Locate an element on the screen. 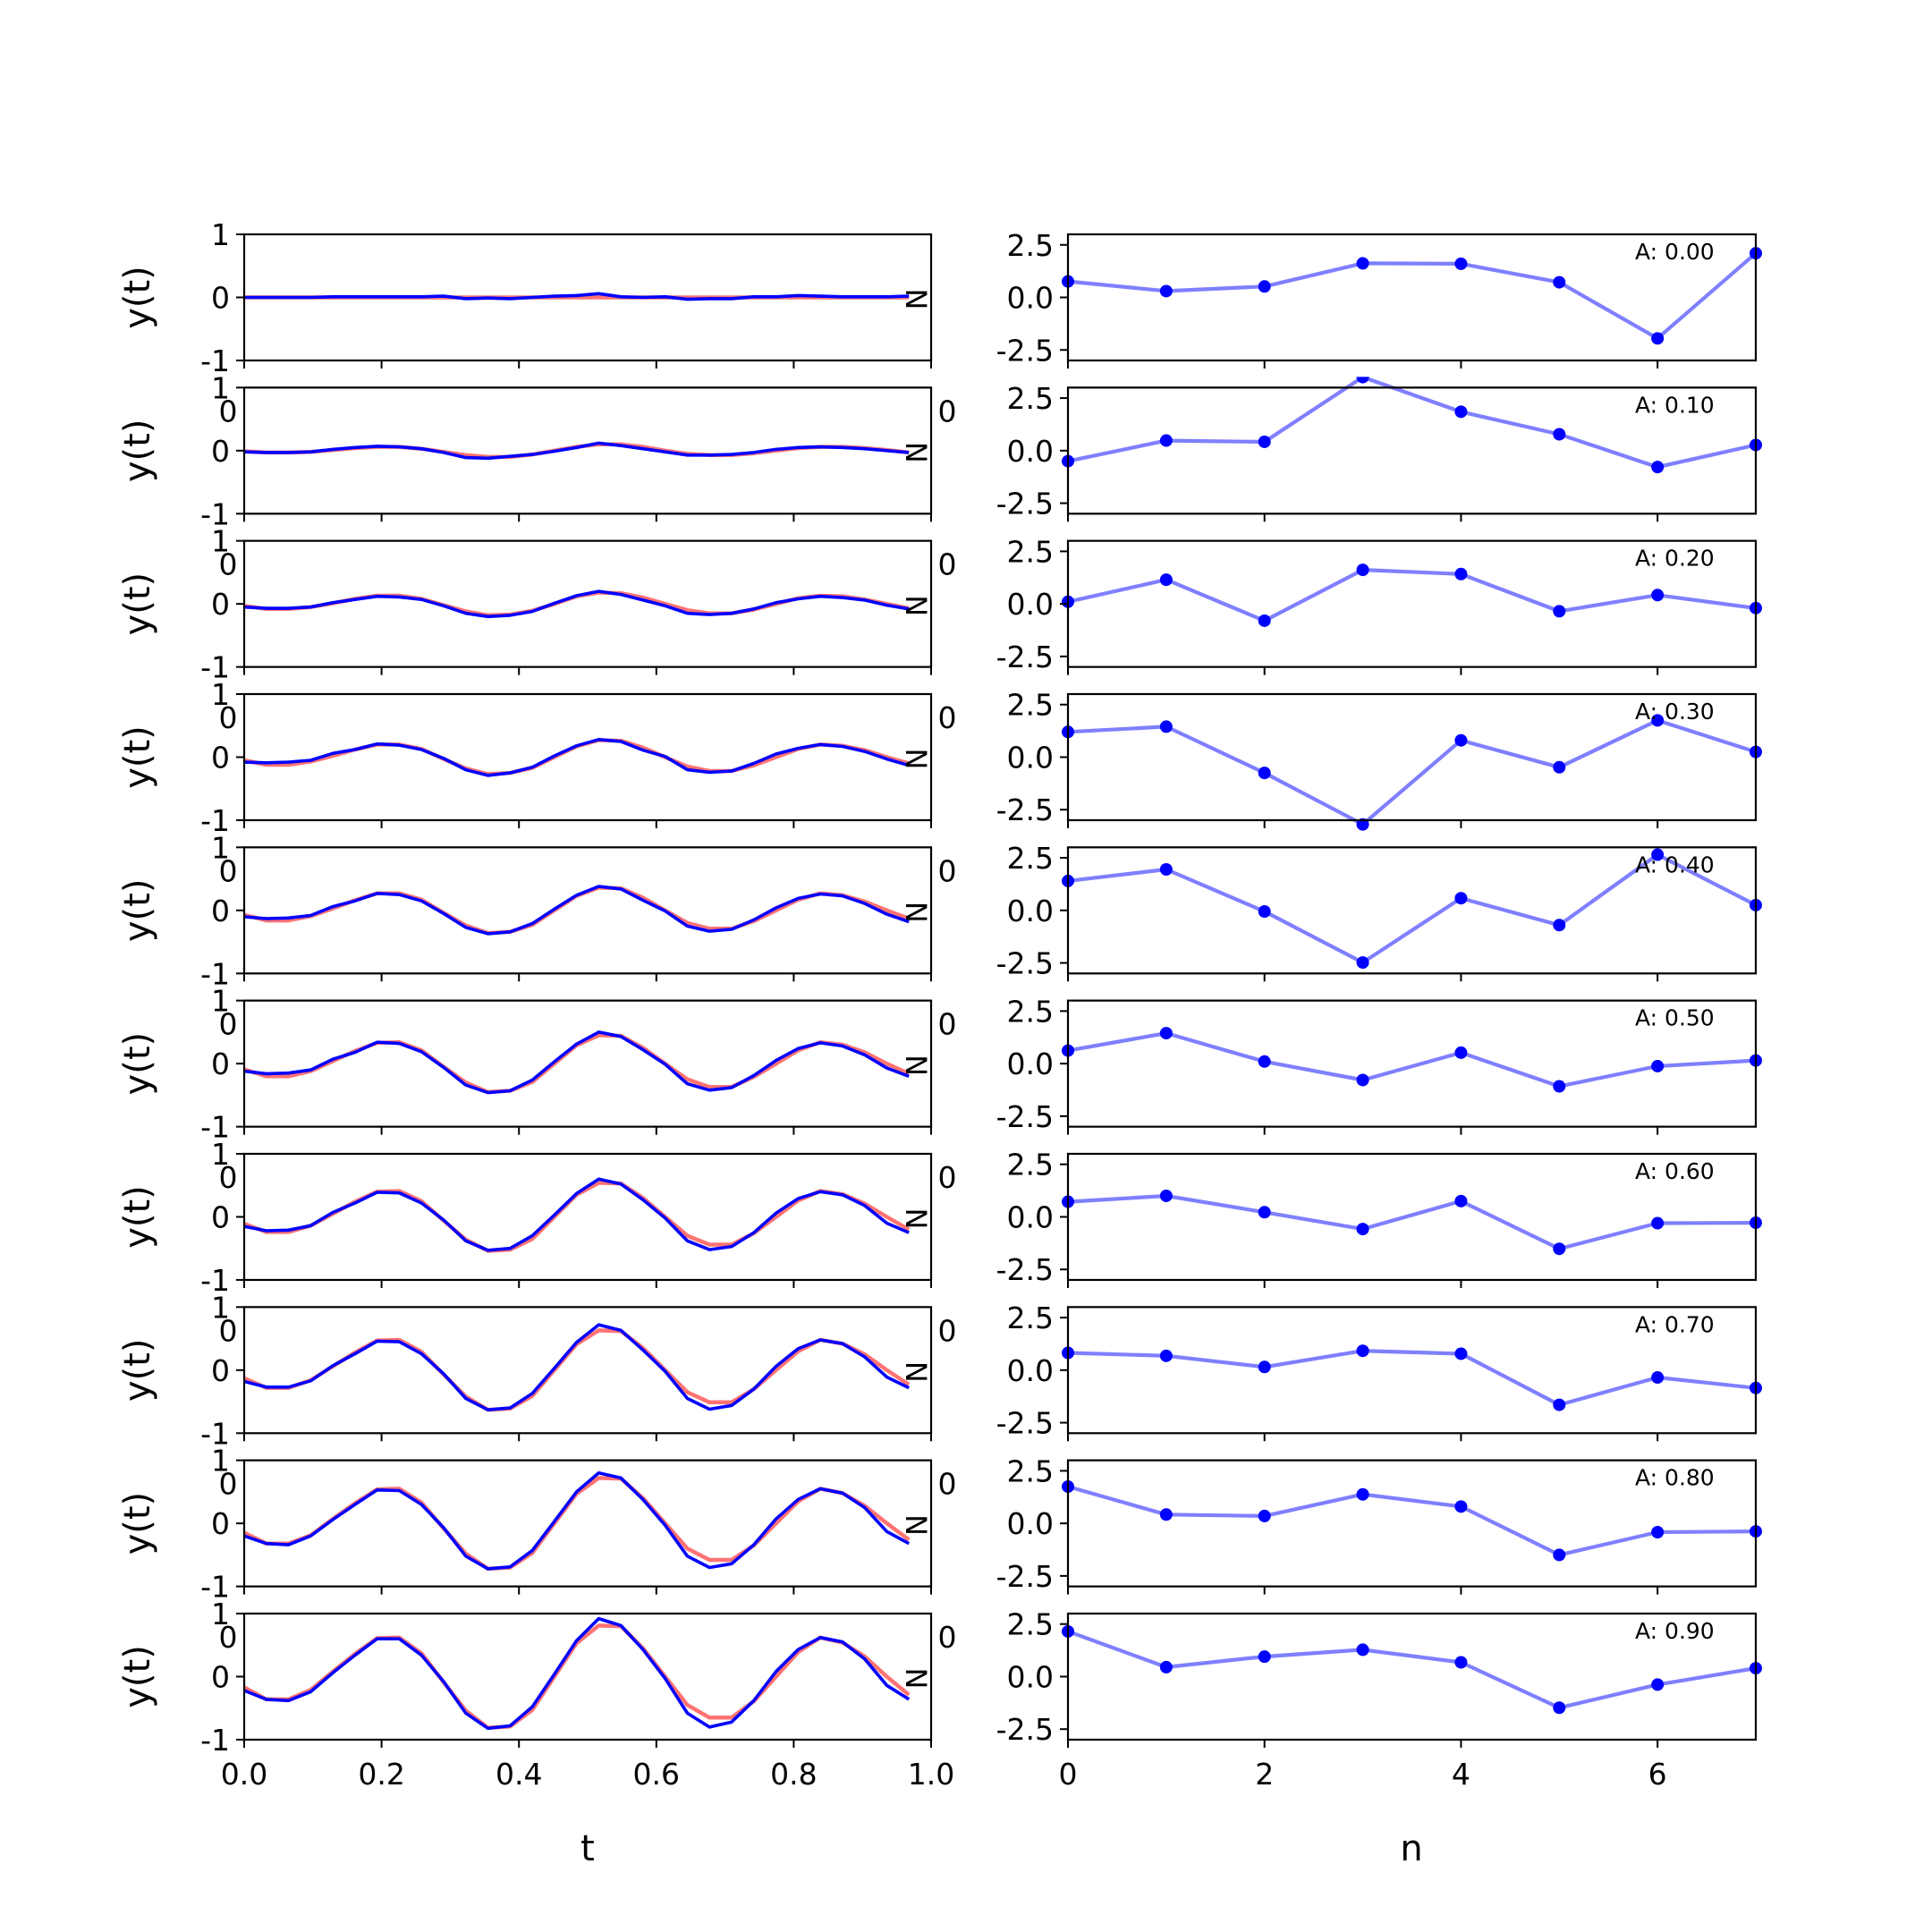 Image resolution: width=1932 pixels, height=1932 pixels. amplitude-annotation: A: 0.20 is located at coordinates (1675, 559).